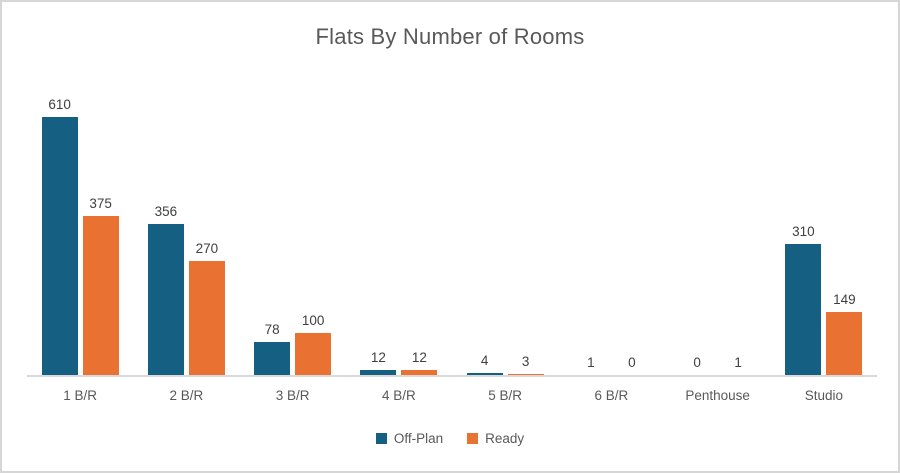  Describe the element at coordinates (381, 438) in the screenshot. I see `off-plan-swatch-icon` at that location.